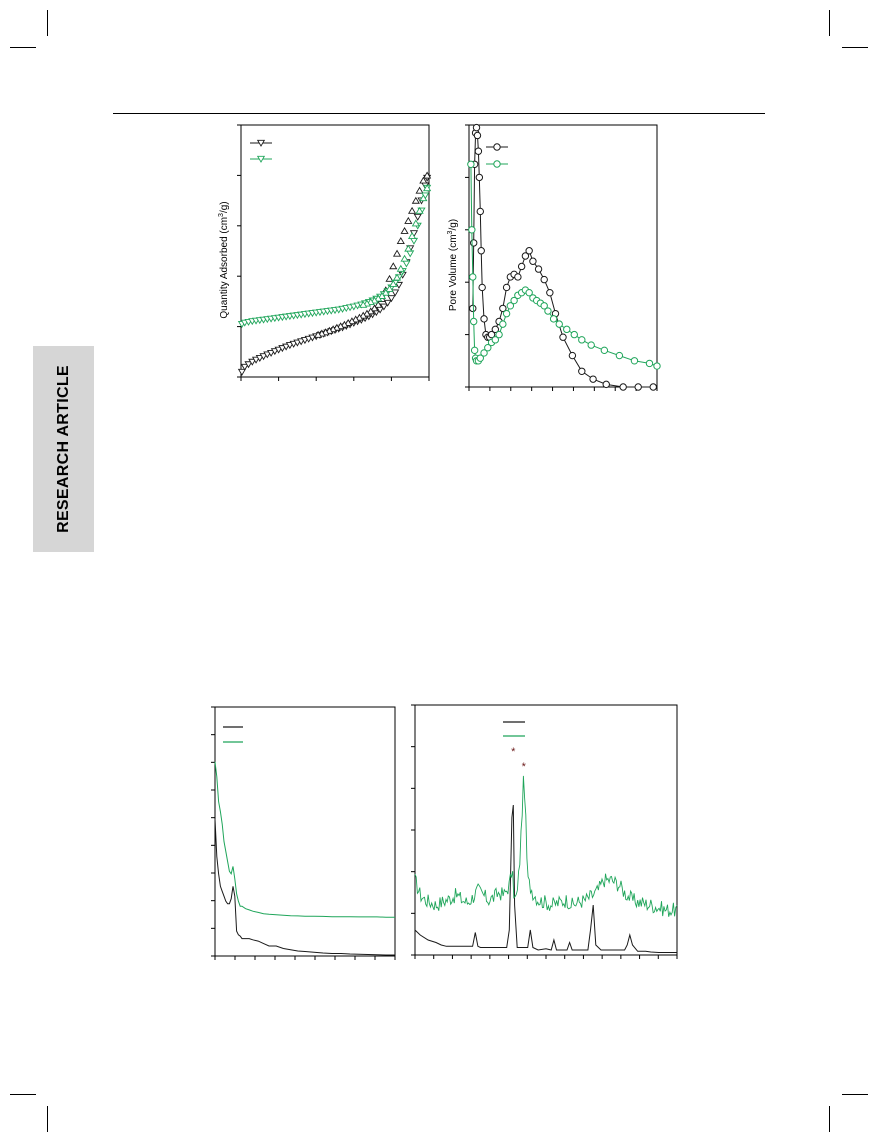  I want to click on waxs-star-annotation: *, so click(513, 752).